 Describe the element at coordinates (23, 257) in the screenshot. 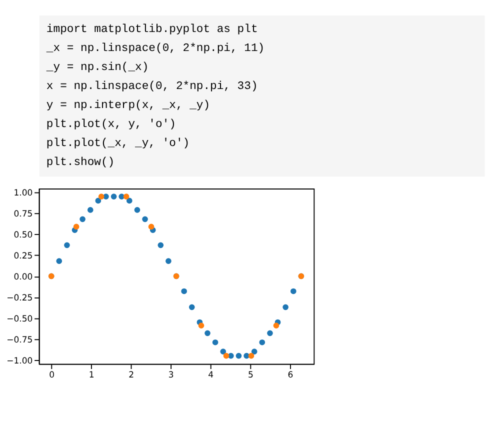

I see `y-tick-label: 0.25` at that location.